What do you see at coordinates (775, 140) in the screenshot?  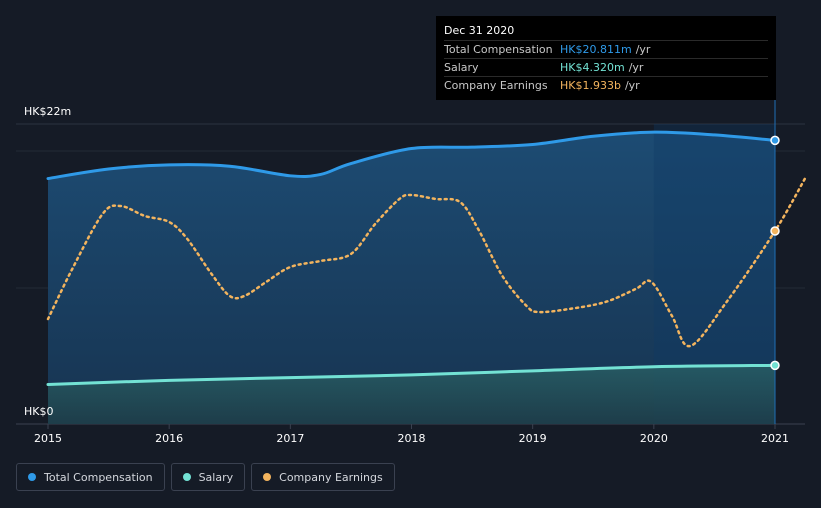 I see `total-compensation-marker` at bounding box center [775, 140].